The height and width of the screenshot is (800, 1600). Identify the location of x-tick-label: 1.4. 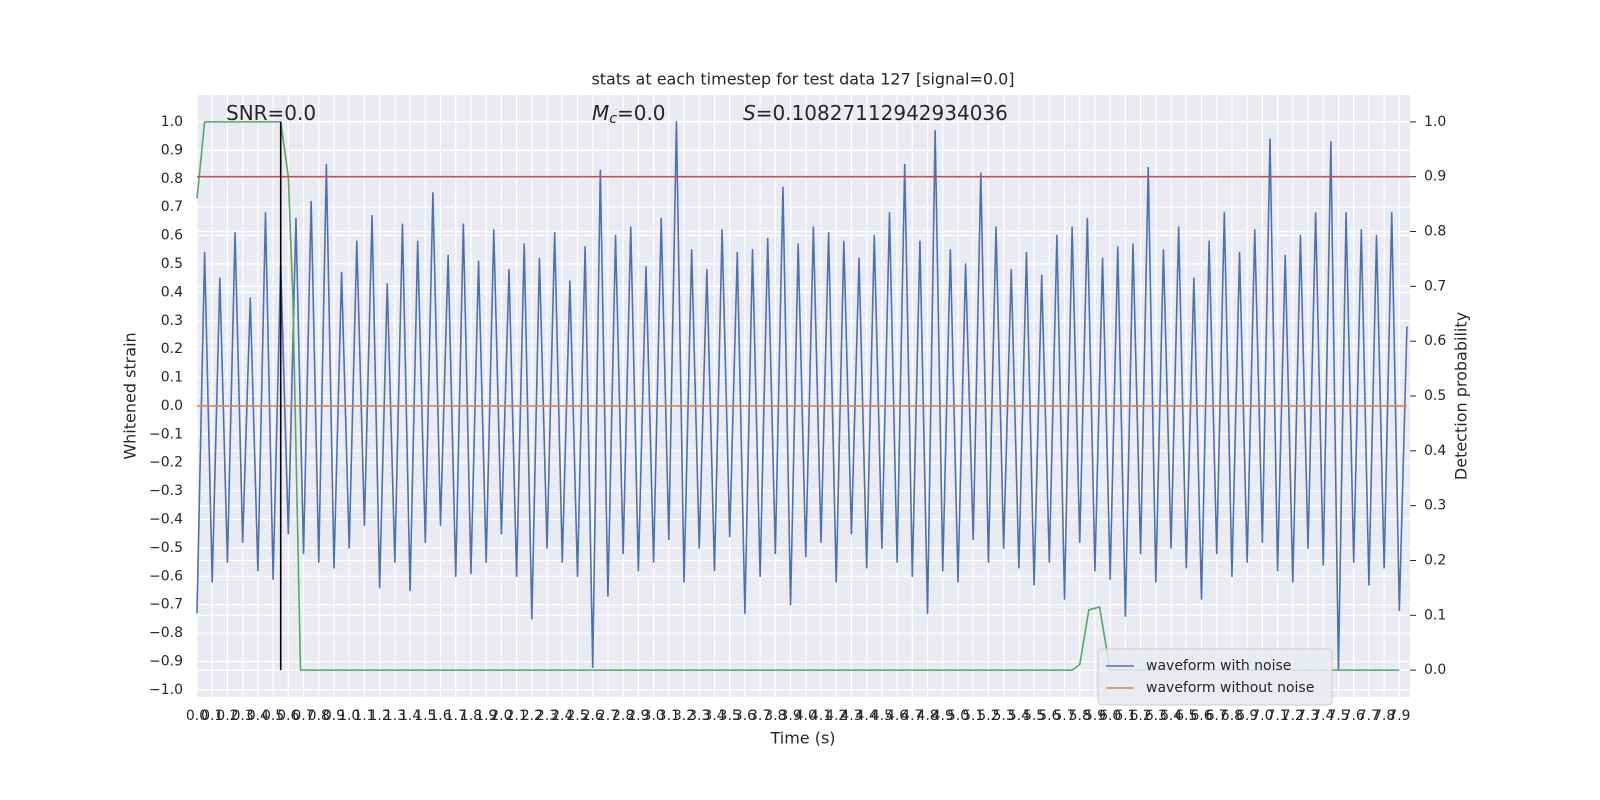
(410, 716).